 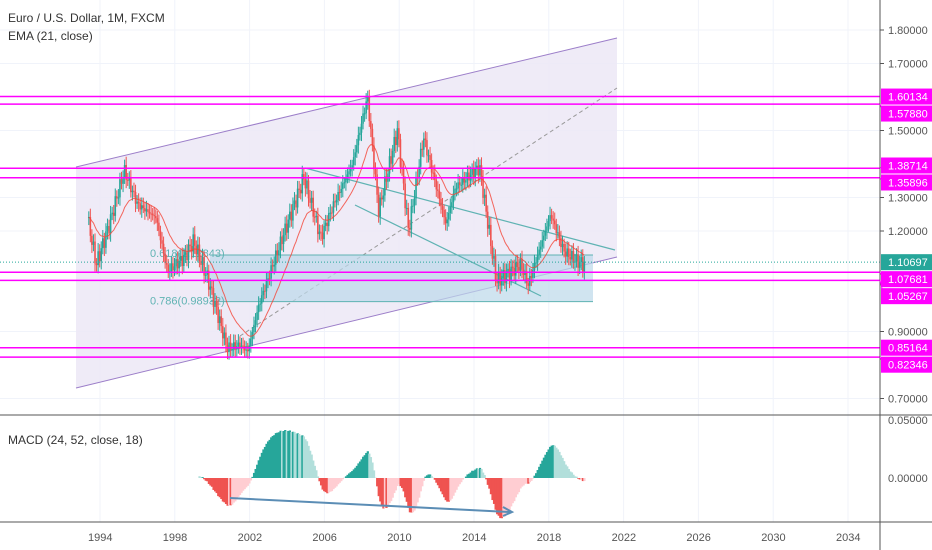 I want to click on price-level-badge, so click(x=906, y=296).